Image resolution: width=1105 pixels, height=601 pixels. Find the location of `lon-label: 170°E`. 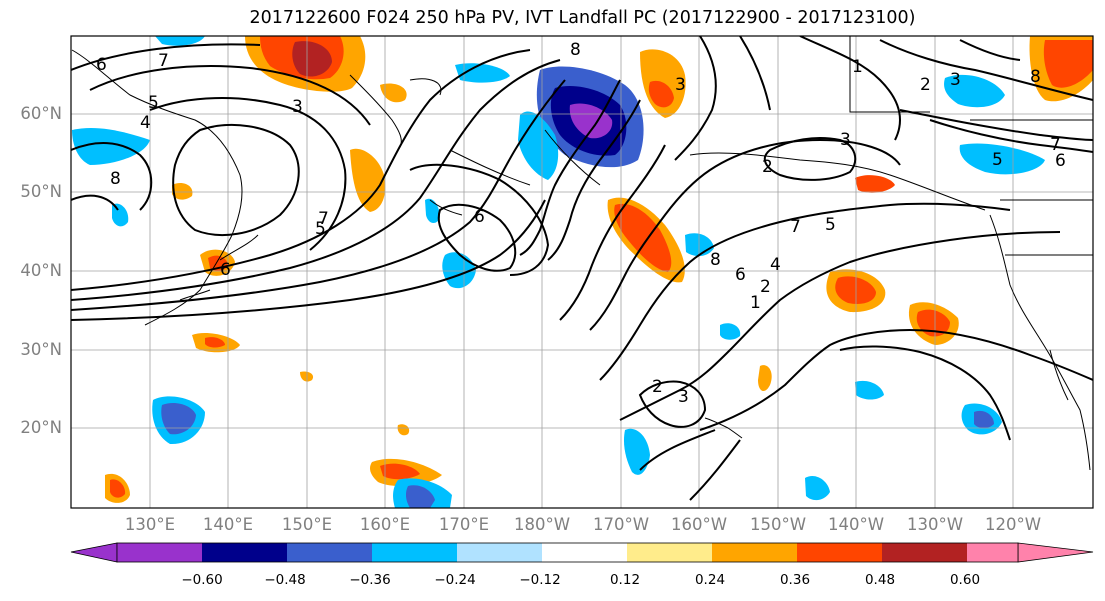

lon-label: 170°E is located at coordinates (464, 524).